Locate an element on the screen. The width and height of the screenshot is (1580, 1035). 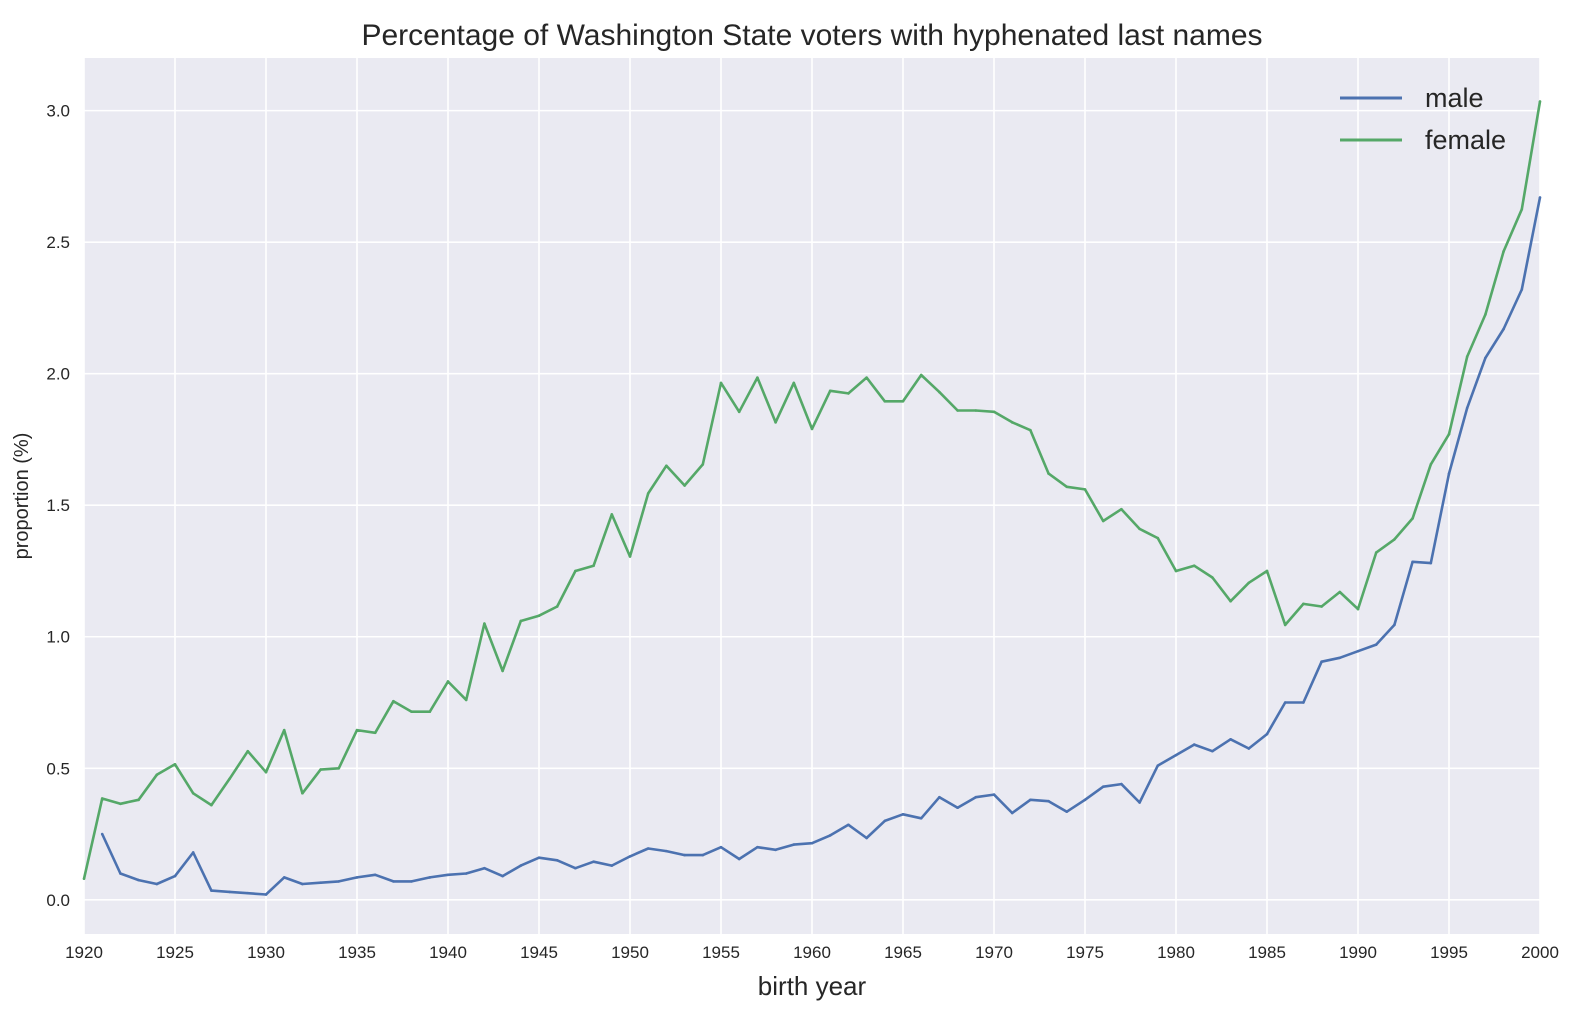
y-tick-label: 2.5 is located at coordinates (58, 242).